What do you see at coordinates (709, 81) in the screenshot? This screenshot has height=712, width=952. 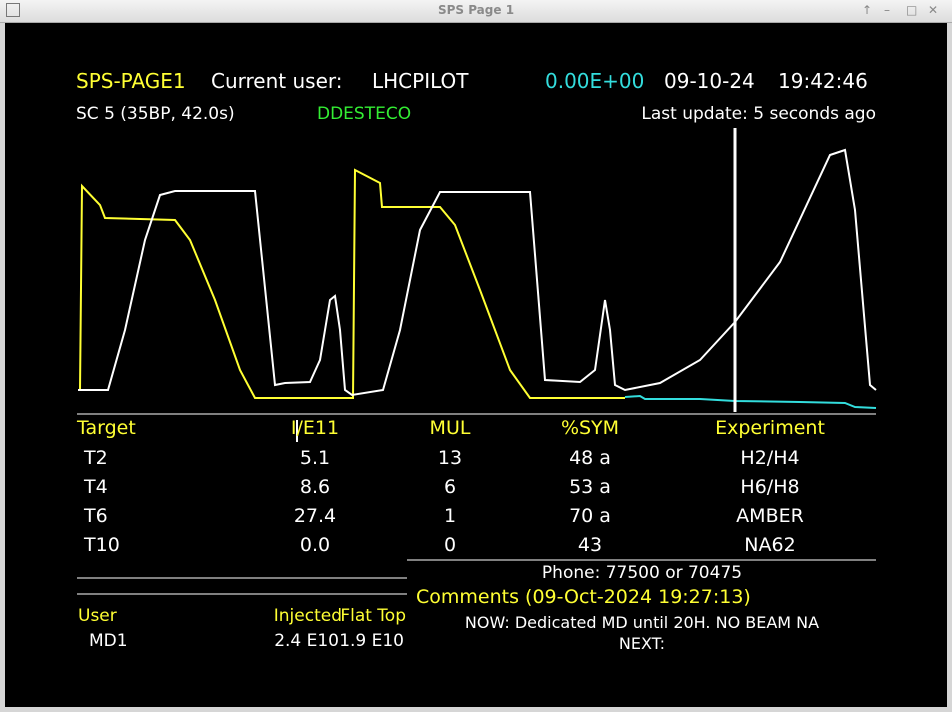 I see `date: 09-10-24` at bounding box center [709, 81].